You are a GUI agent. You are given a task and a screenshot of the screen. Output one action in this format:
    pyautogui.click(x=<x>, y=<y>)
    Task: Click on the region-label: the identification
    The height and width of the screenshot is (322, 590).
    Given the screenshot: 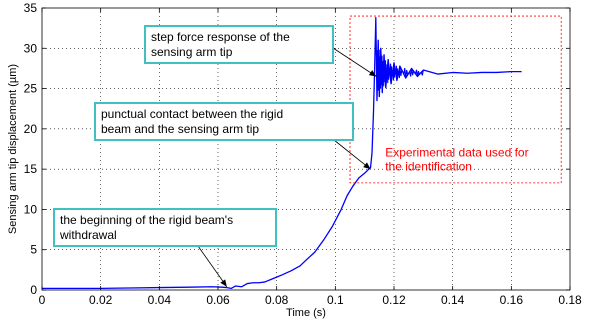 What is the action you would take?
    pyautogui.click(x=428, y=166)
    